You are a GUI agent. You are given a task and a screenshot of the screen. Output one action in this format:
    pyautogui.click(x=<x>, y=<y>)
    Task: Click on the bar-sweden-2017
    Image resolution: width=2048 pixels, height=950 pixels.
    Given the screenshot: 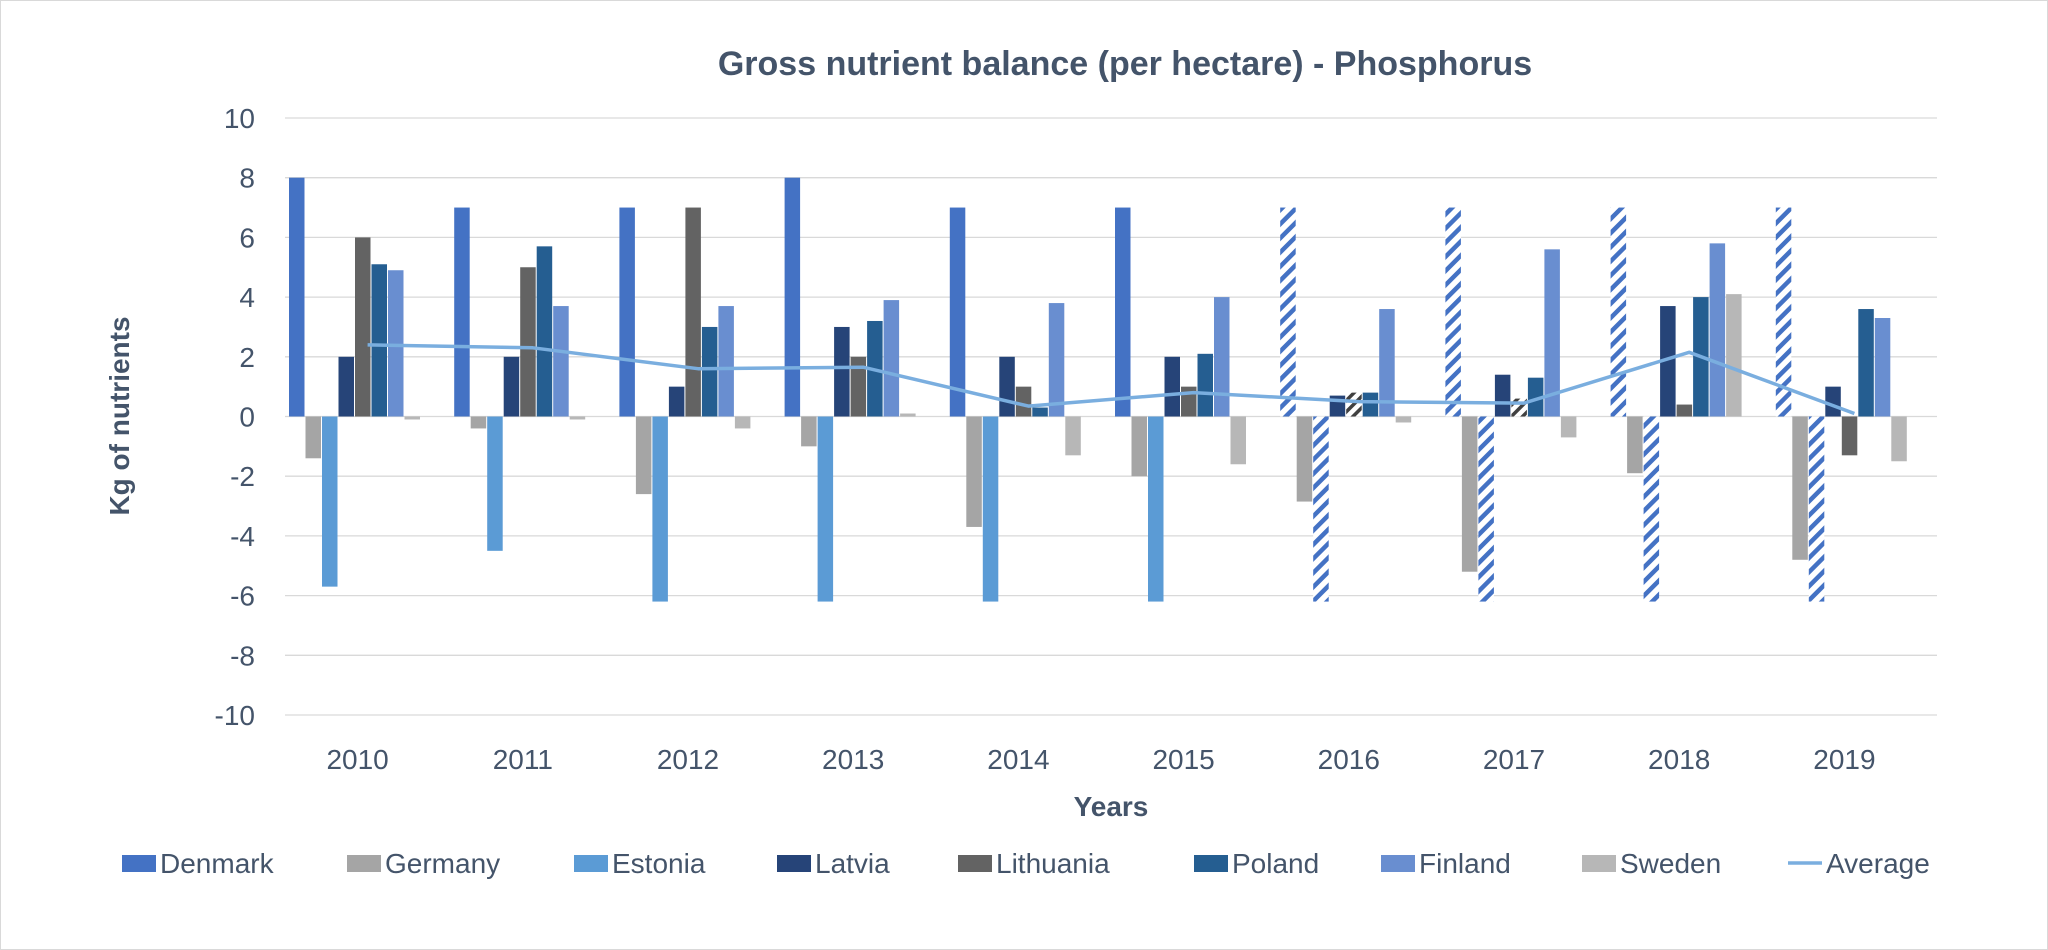 What is the action you would take?
    pyautogui.click(x=1568, y=427)
    